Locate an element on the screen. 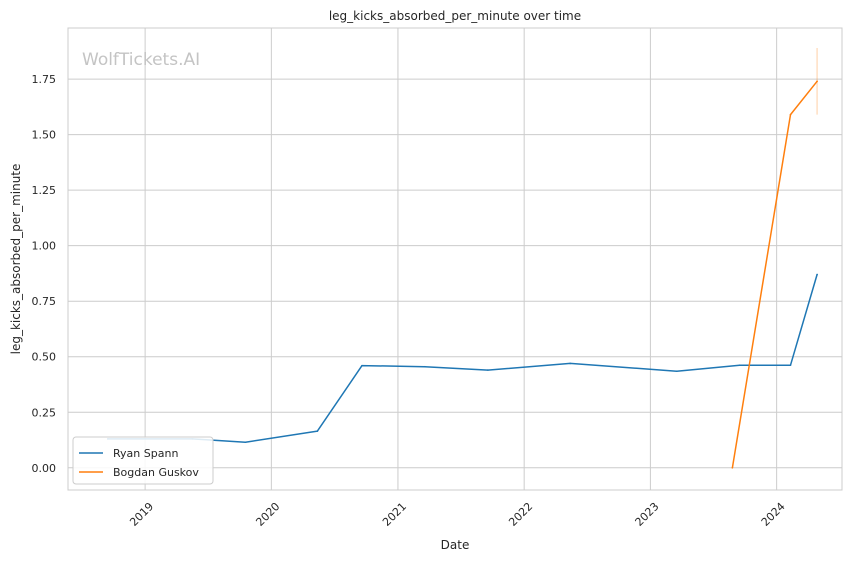  x-tick-label: 2021 is located at coordinates (394, 514).